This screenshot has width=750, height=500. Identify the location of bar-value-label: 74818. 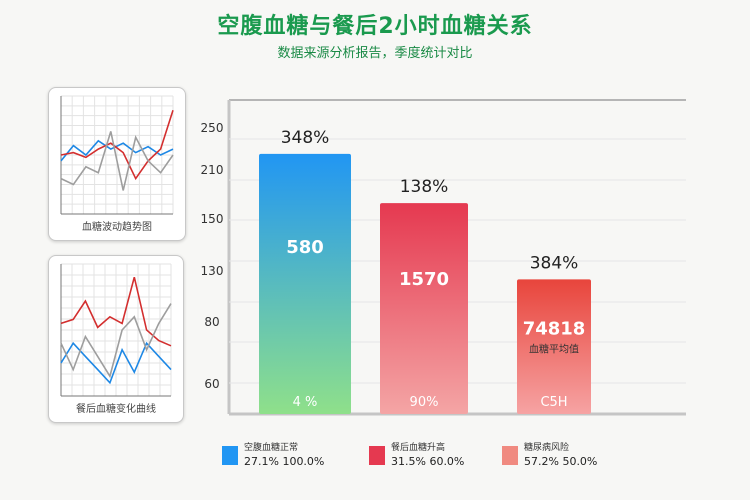
(554, 329).